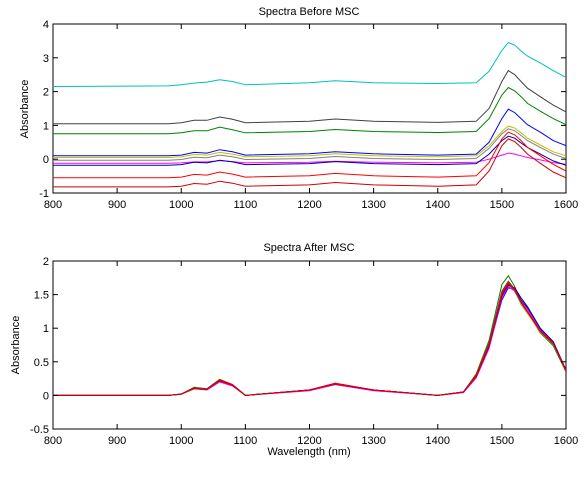  What do you see at coordinates (46, 25) in the screenshot?
I see `y-tick-label: 4` at bounding box center [46, 25].